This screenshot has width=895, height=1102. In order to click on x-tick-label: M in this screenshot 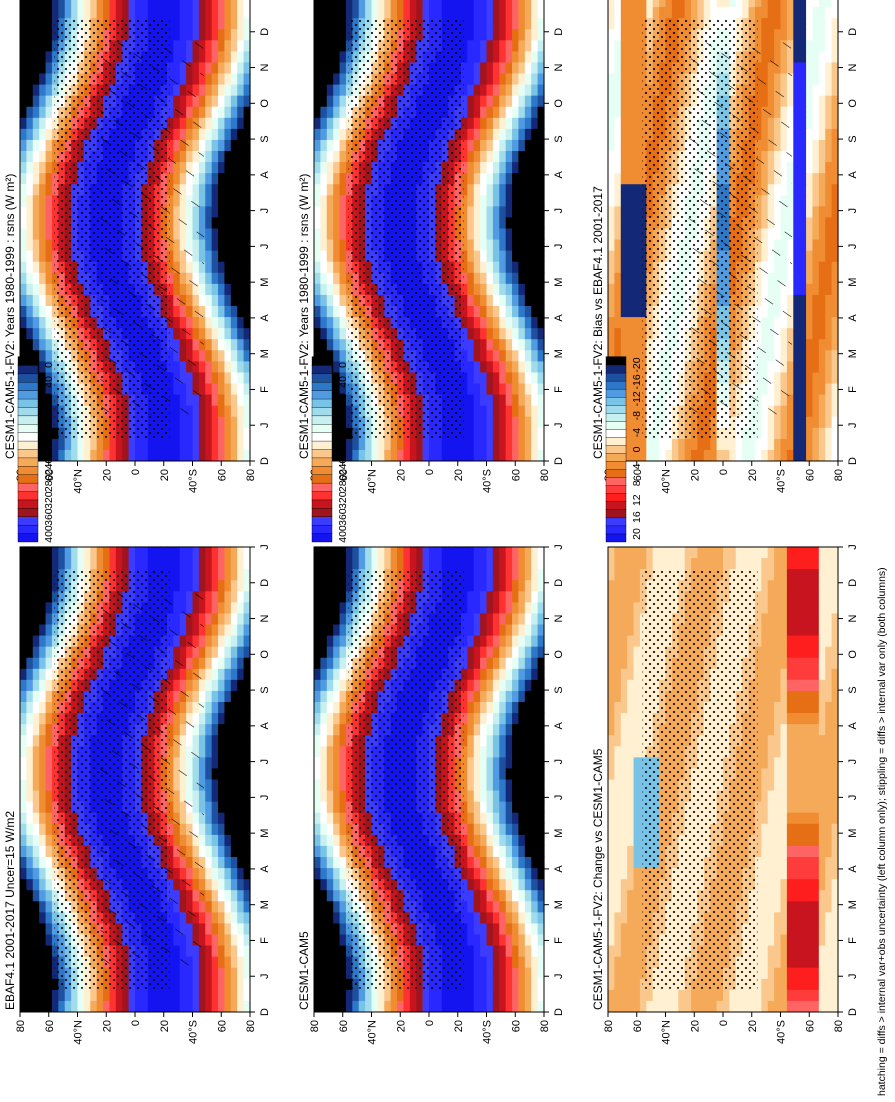, I will do `click(559, 353)`.